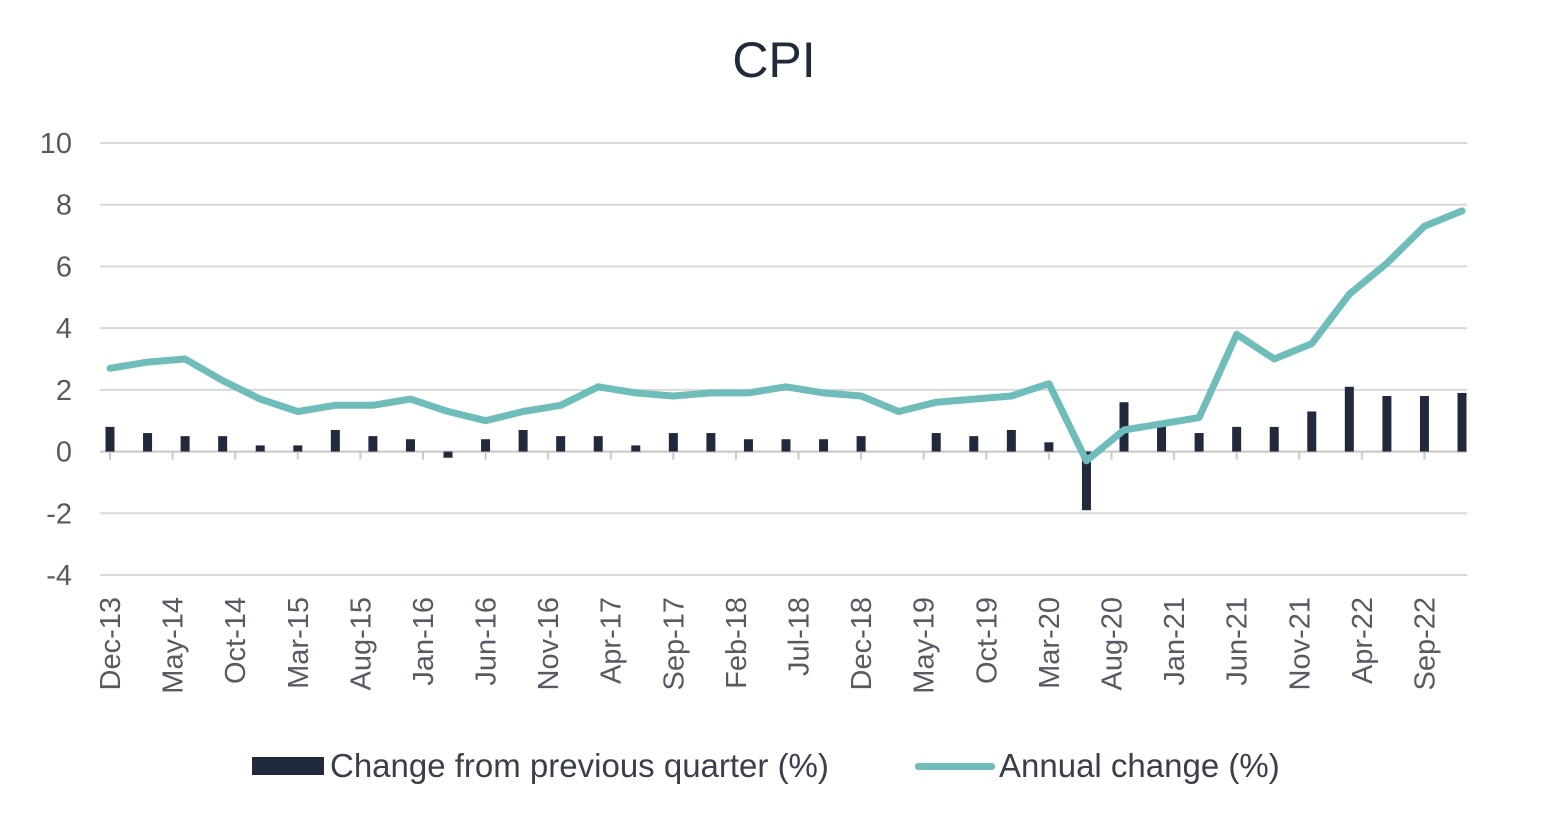  I want to click on legend-swatch-line, so click(955, 766).